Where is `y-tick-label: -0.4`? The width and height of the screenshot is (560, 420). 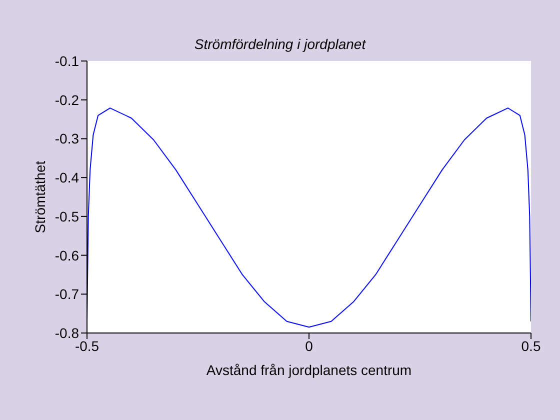
y-tick-label: -0.4 is located at coordinates (67, 178).